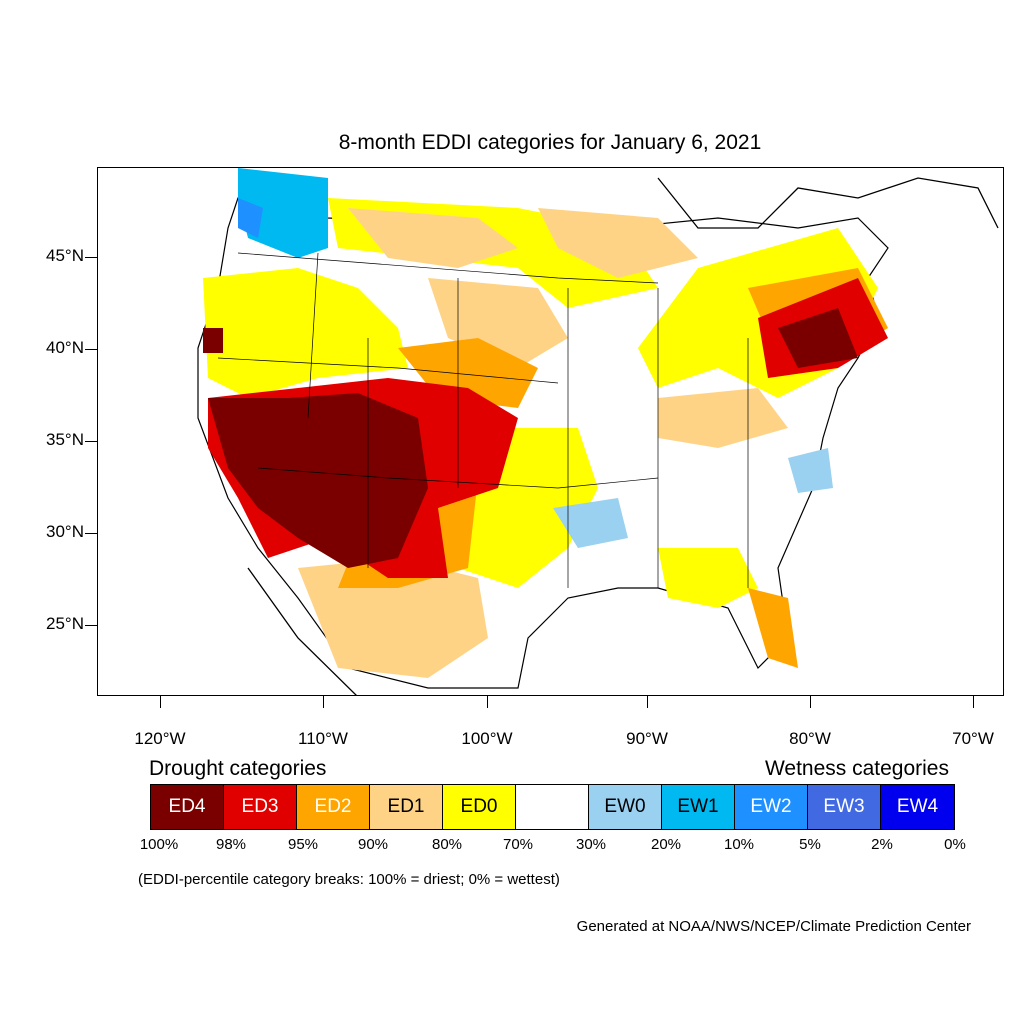 The image size is (1024, 1024). I want to click on legend-swatch-ed2: ED2, so click(333, 807).